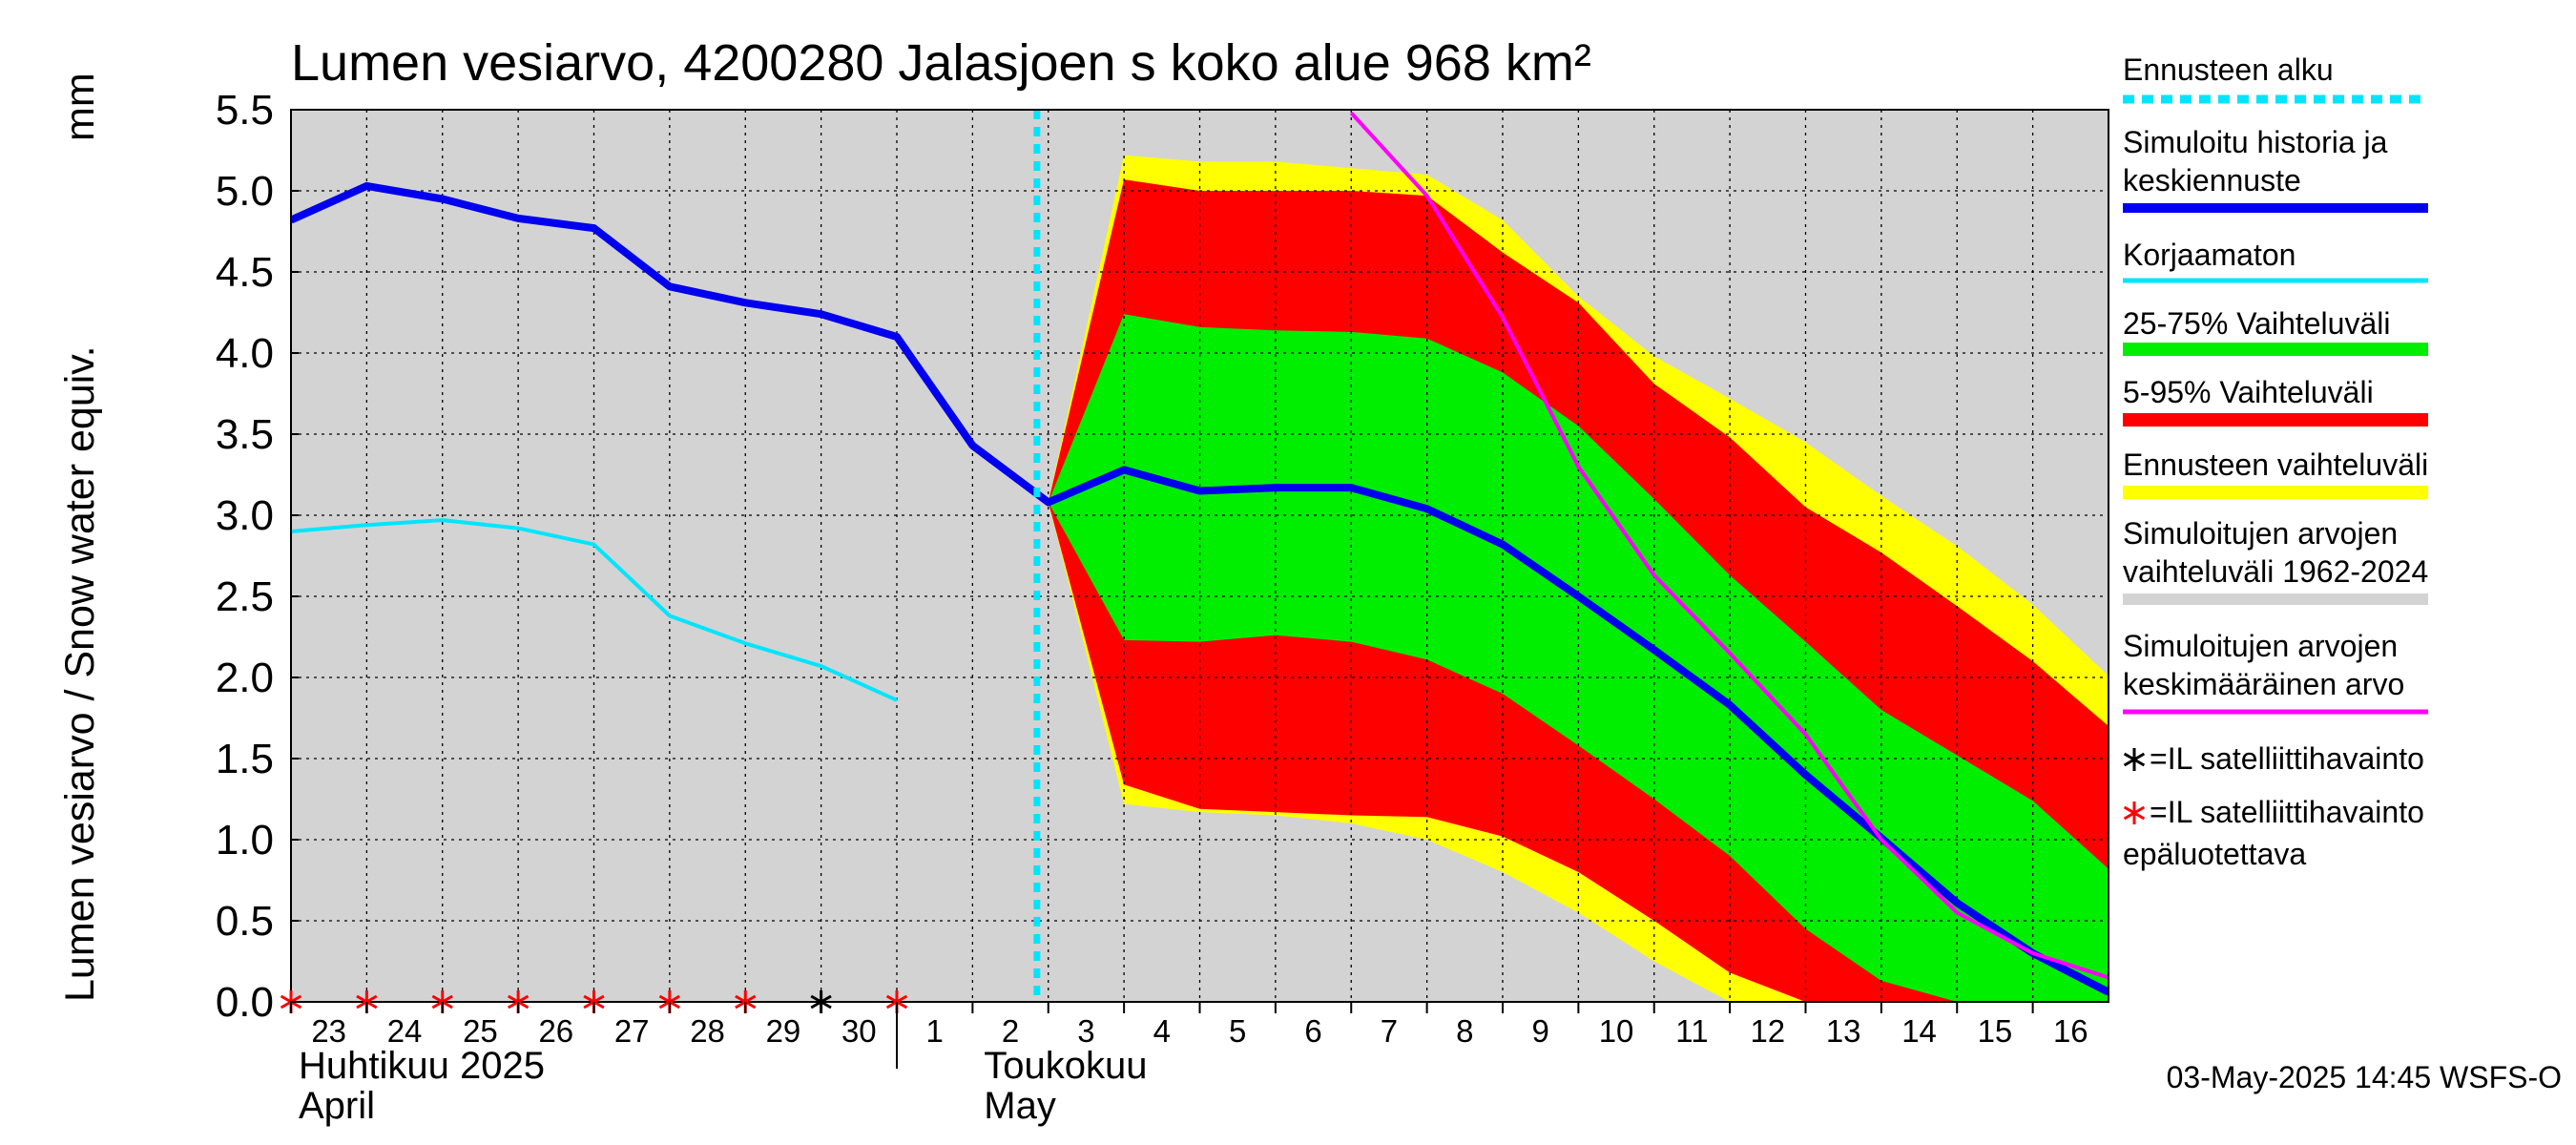 This screenshot has height=1145, width=2576. What do you see at coordinates (632, 1031) in the screenshot?
I see `x-tick-label: 27` at bounding box center [632, 1031].